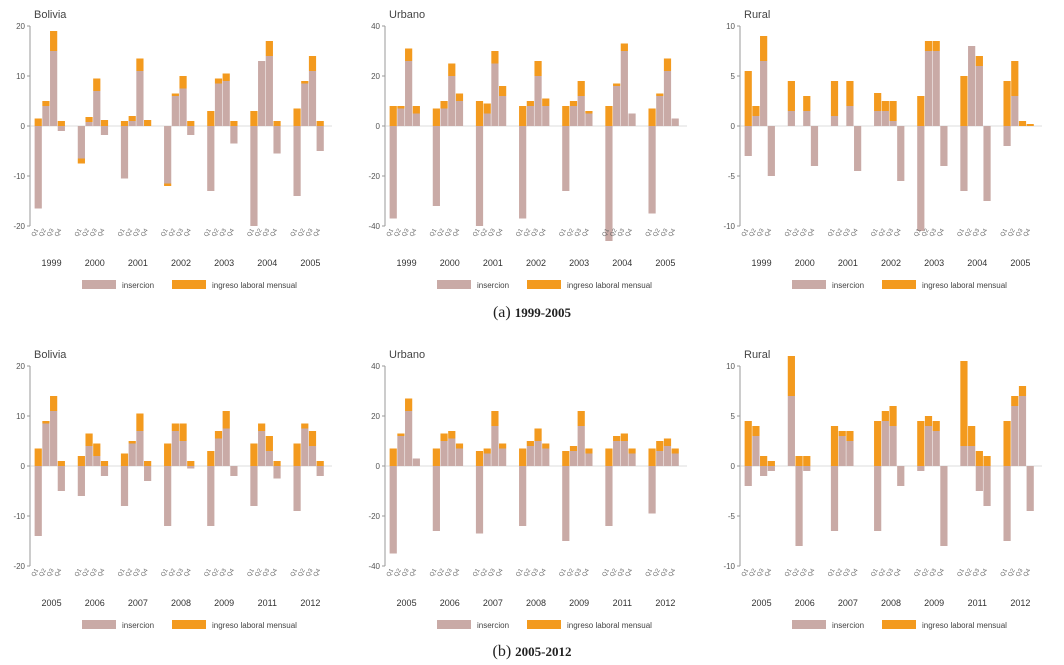 Image resolution: width=1064 pixels, height=665 pixels. What do you see at coordinates (543, 651) in the screenshot?
I see `caption-b-text: 2005-2012` at bounding box center [543, 651].